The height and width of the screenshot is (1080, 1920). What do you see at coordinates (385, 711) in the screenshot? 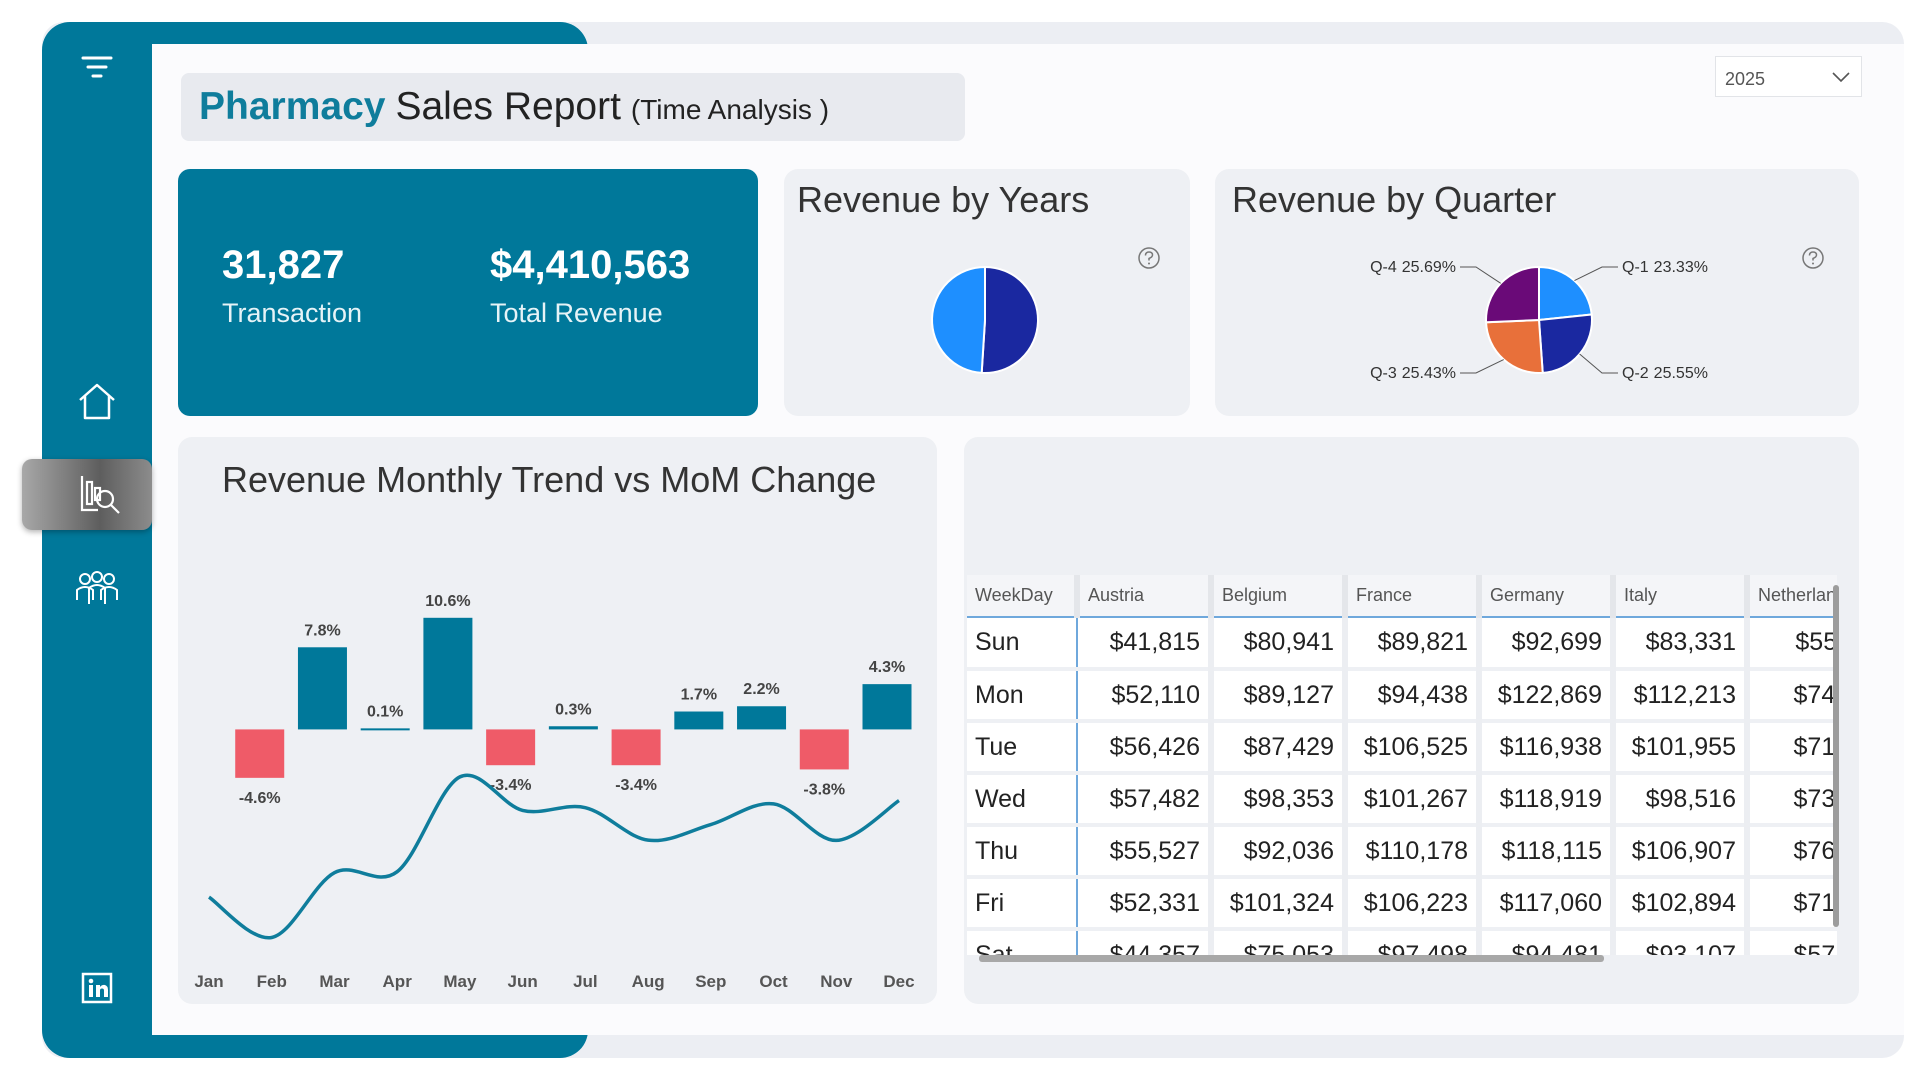
I see `data-label: 0.1%` at bounding box center [385, 711].